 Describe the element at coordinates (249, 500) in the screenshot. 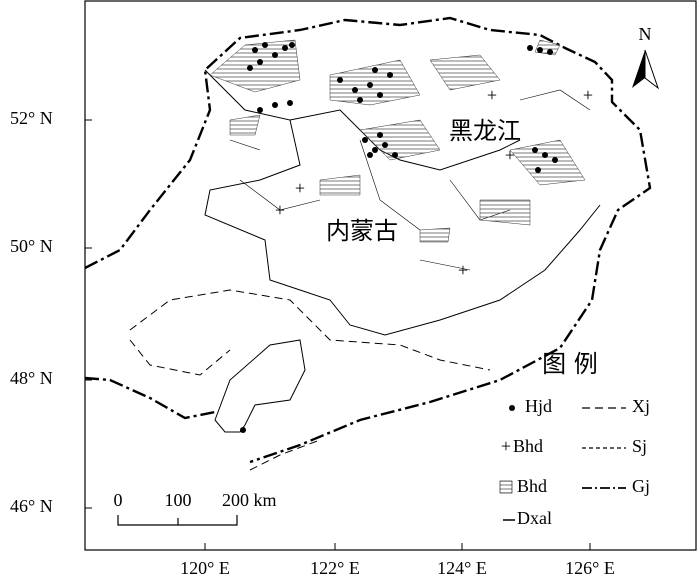

I see `scale-label: 200 km` at that location.